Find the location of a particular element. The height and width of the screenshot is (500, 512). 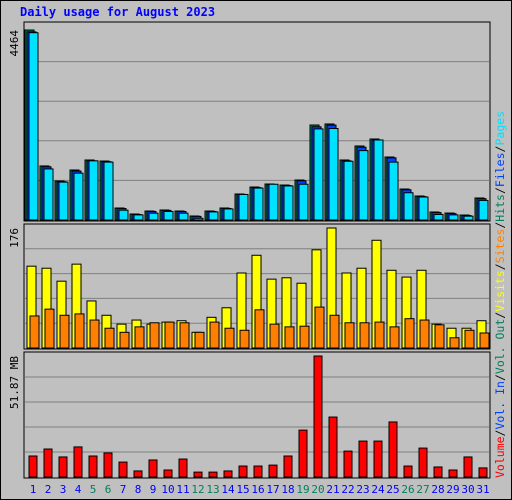

x-tick-label: 21 is located at coordinates (332, 489).